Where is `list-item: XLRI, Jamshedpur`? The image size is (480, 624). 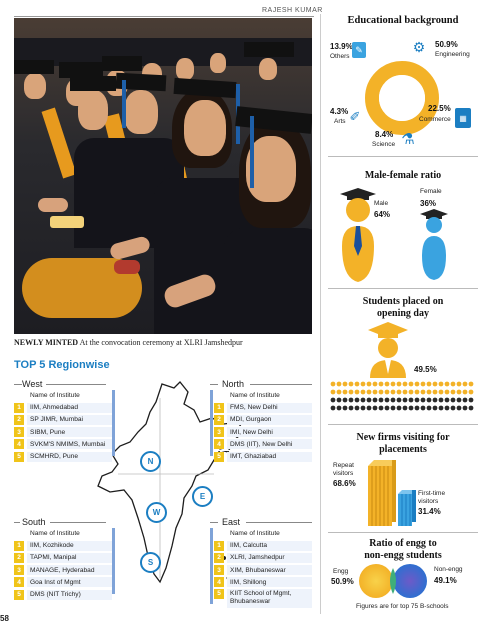 list-item: XLRI, Jamshedpur is located at coordinates (269, 557).